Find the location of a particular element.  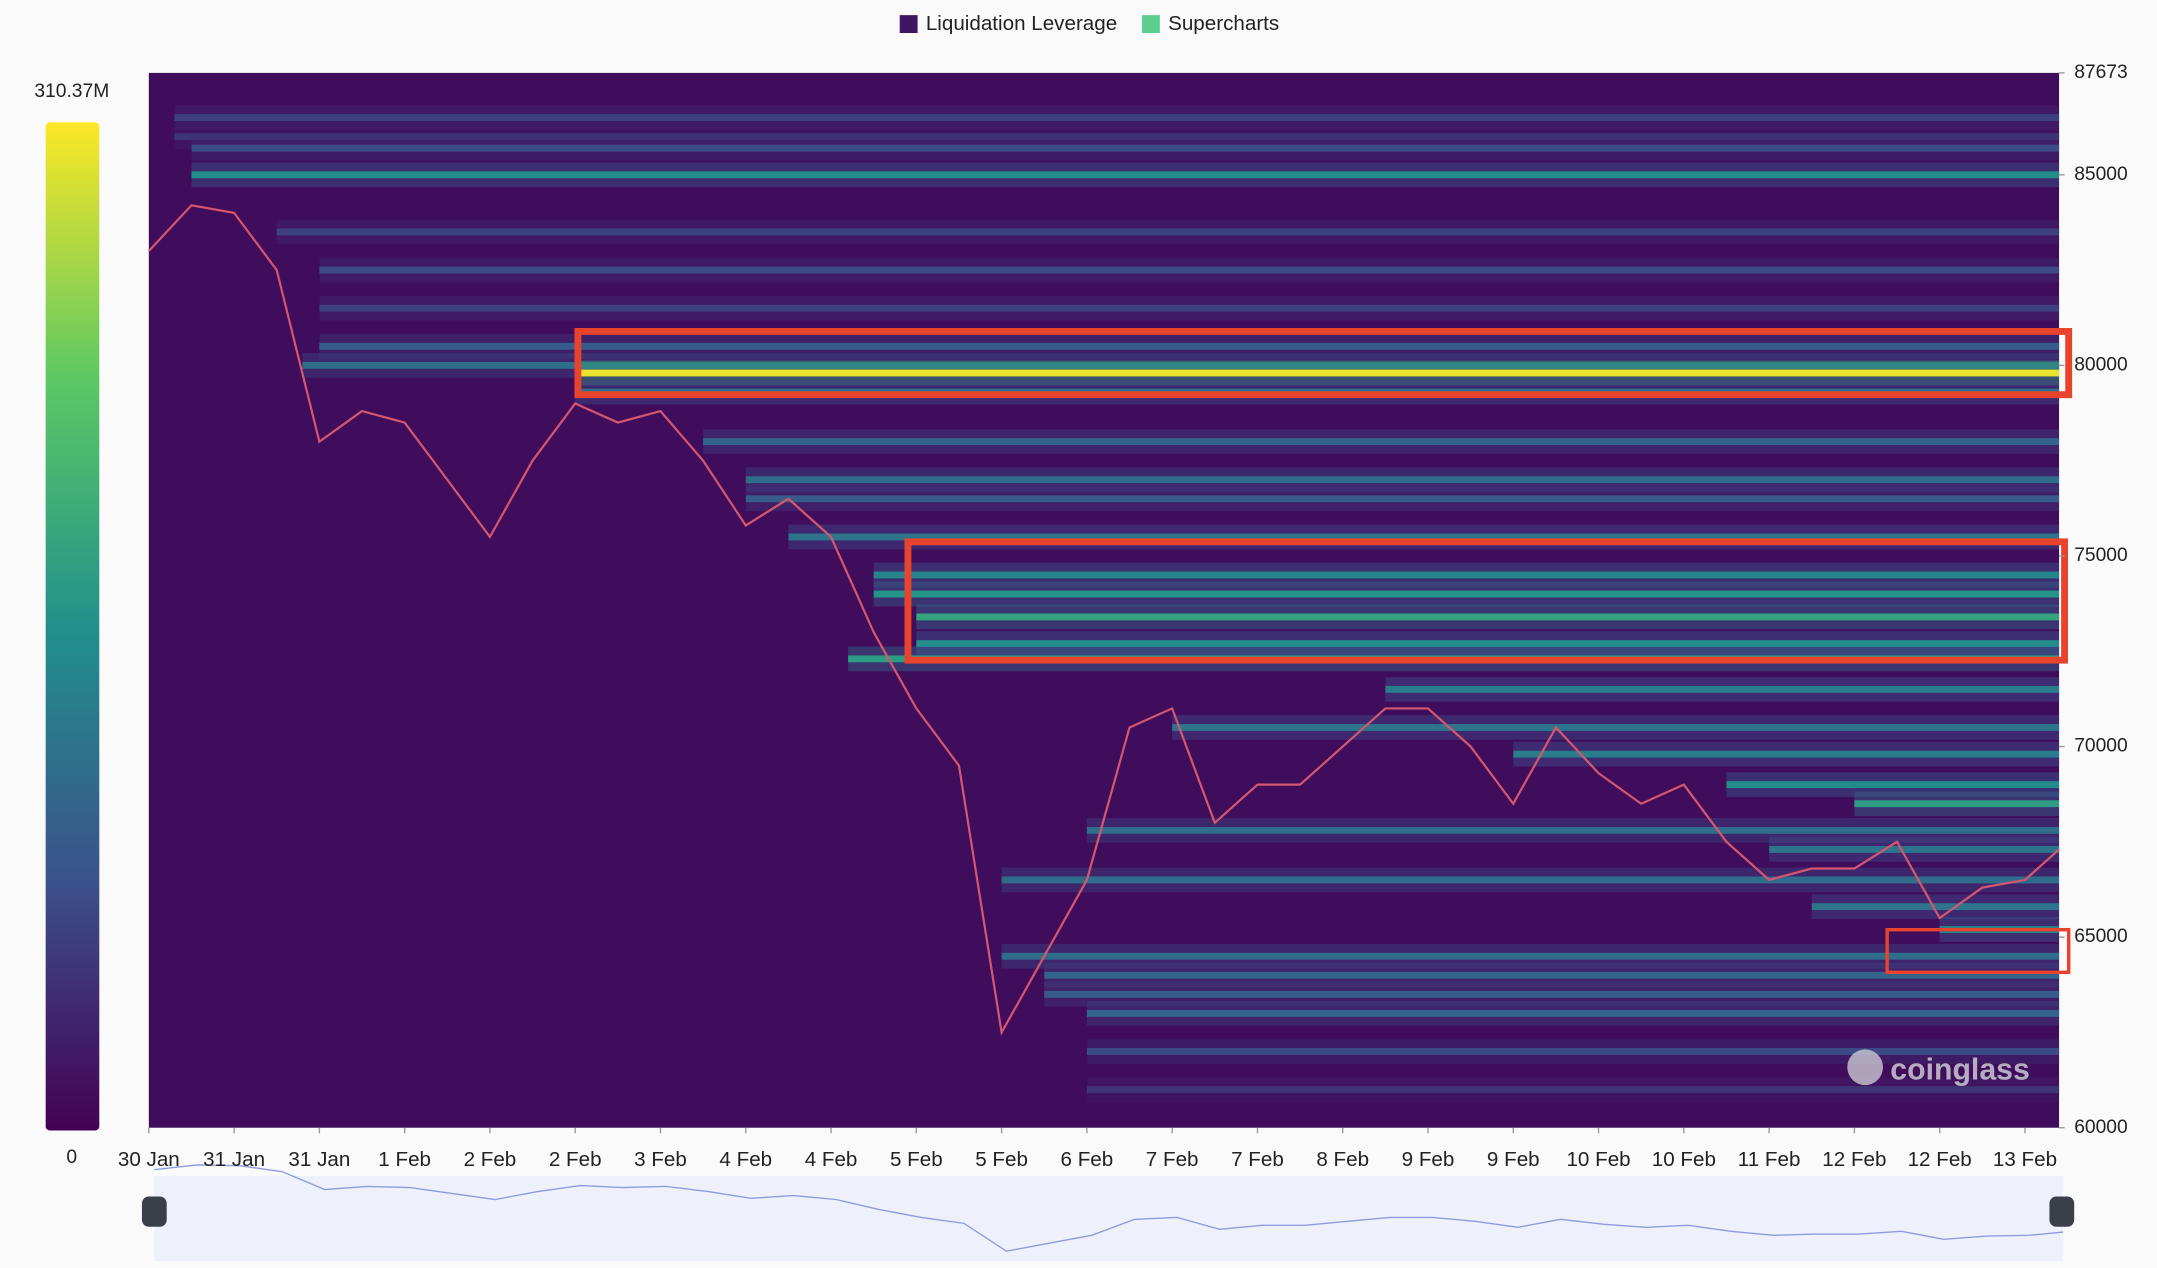

navigator is located at coordinates (1108, 1213).